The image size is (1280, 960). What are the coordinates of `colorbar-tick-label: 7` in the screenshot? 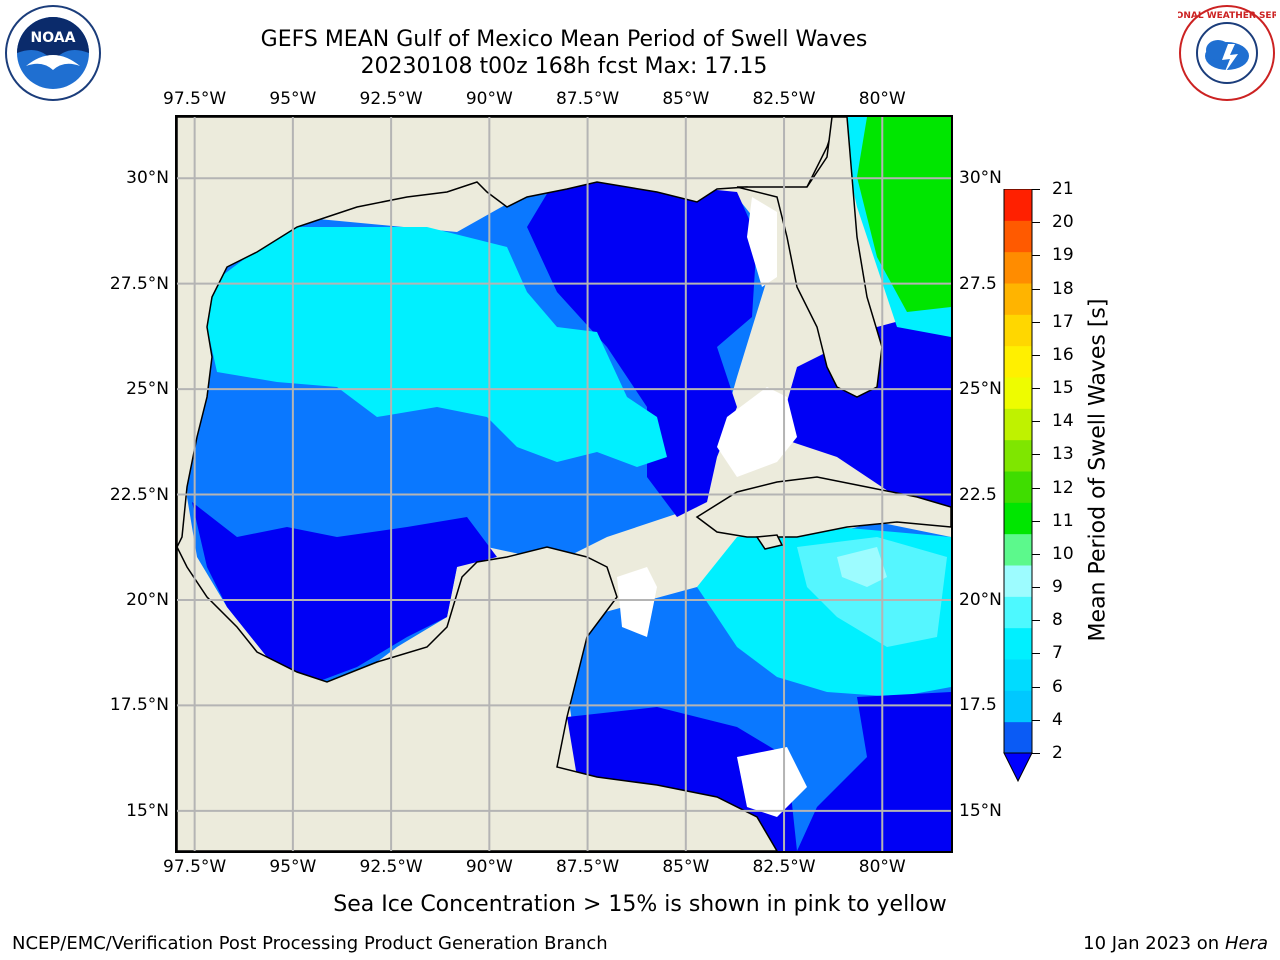 It's located at (1057, 653).